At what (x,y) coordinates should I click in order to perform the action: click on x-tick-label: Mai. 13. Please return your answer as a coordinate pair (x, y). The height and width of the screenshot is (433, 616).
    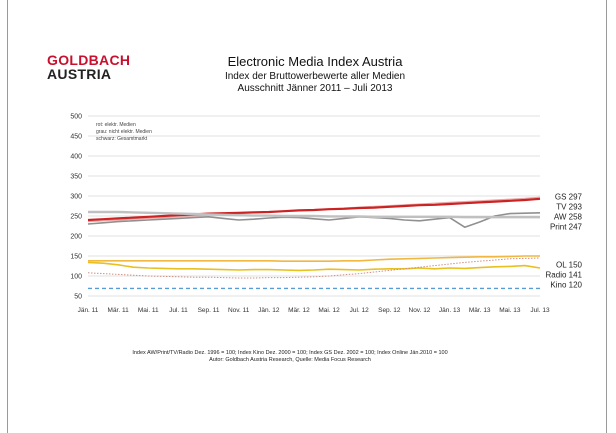
    Looking at the image, I should click on (510, 310).